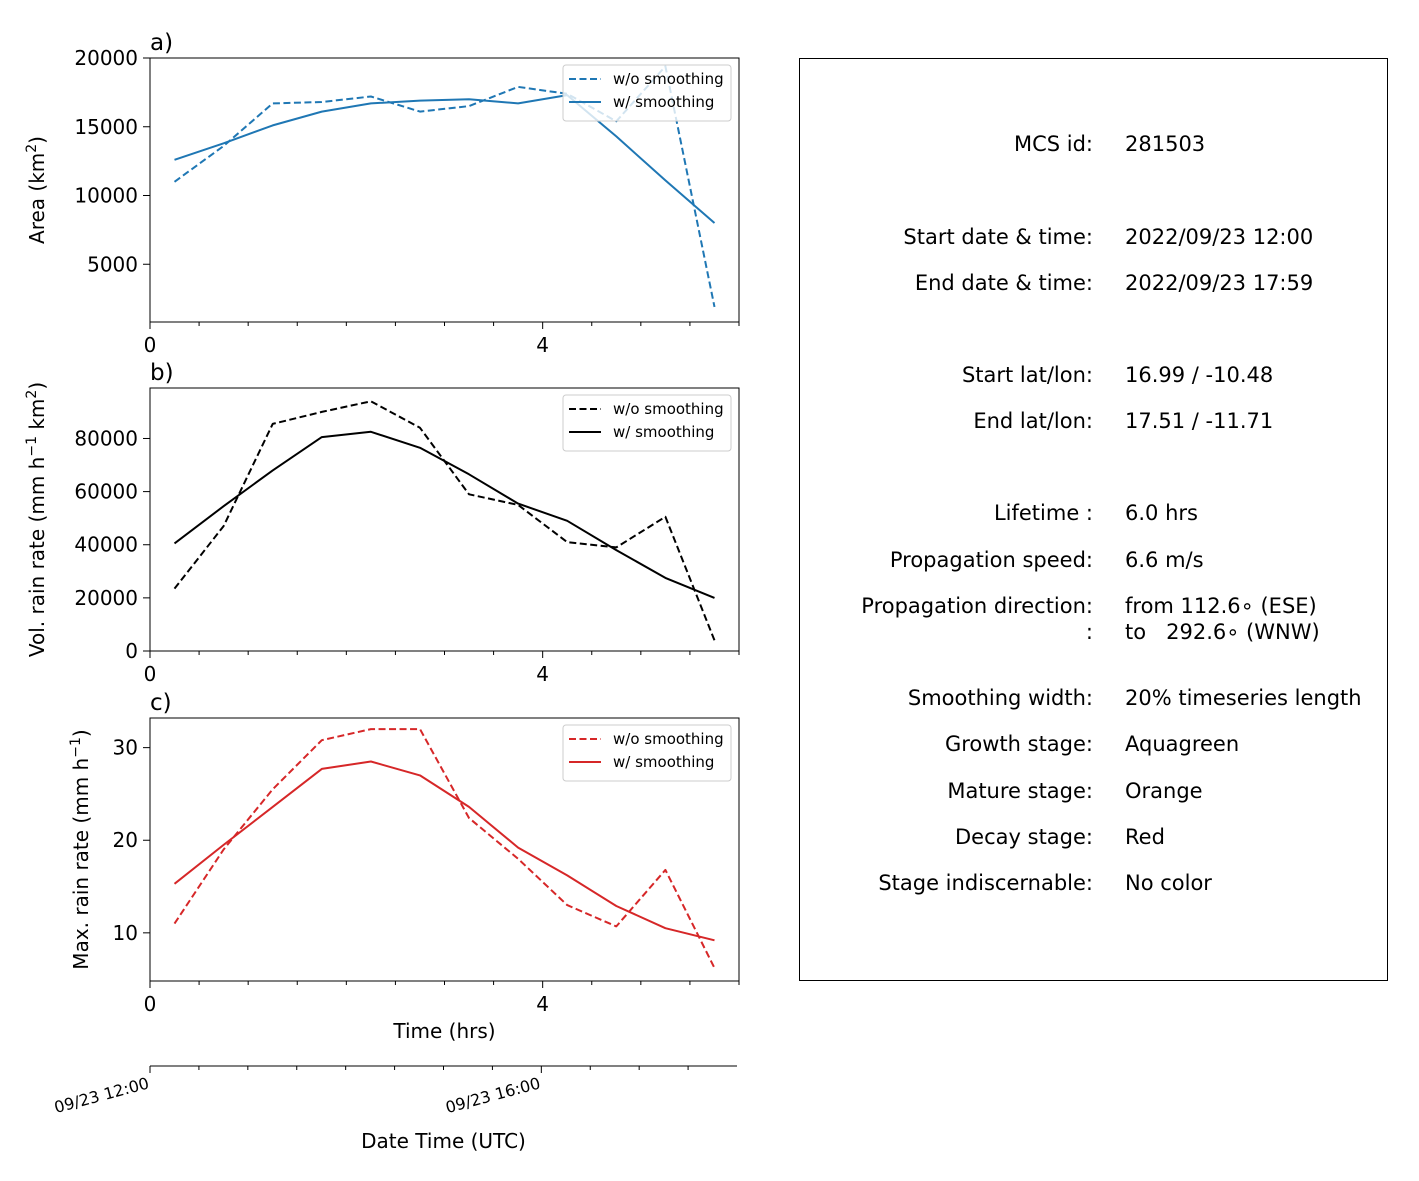  Describe the element at coordinates (1093, 606) in the screenshot. I see `info-row-propagation-direction: Propagation direction: from 112.6∘ (ESE)` at that location.